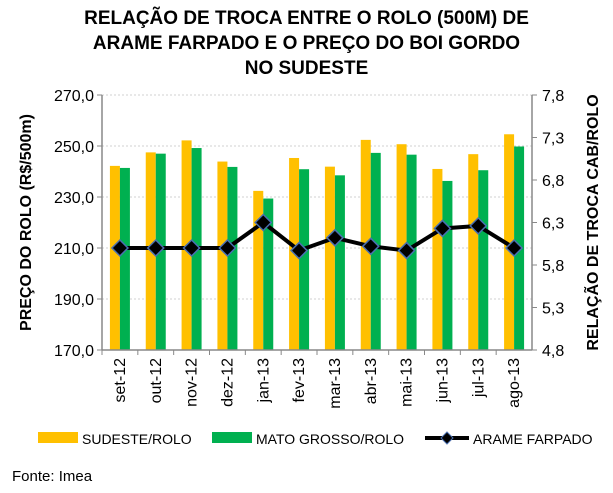 The height and width of the screenshot is (493, 613). What do you see at coordinates (553, 351) in the screenshot?
I see `y2-tick-label: 4,8` at bounding box center [553, 351].